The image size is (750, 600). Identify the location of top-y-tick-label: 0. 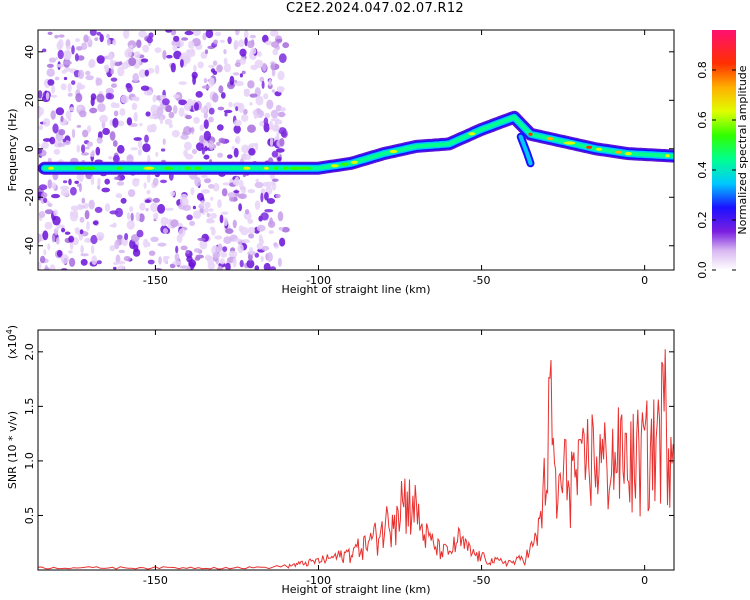
(29, 148).